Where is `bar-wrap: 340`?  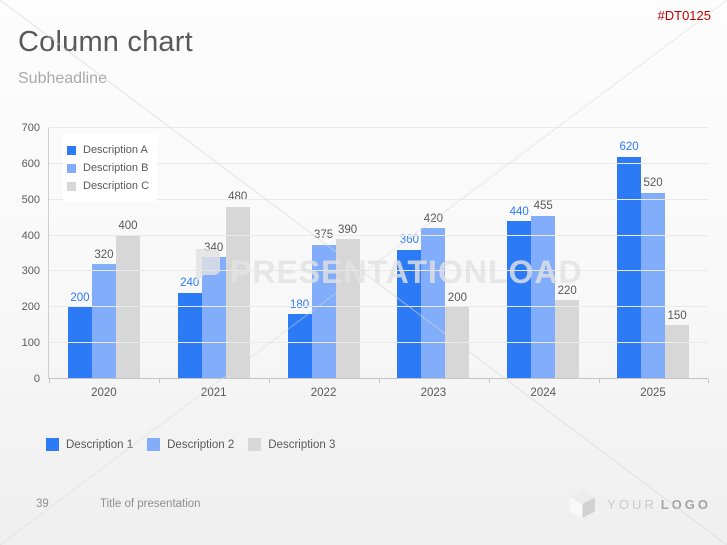
bar-wrap: 340 is located at coordinates (213, 310).